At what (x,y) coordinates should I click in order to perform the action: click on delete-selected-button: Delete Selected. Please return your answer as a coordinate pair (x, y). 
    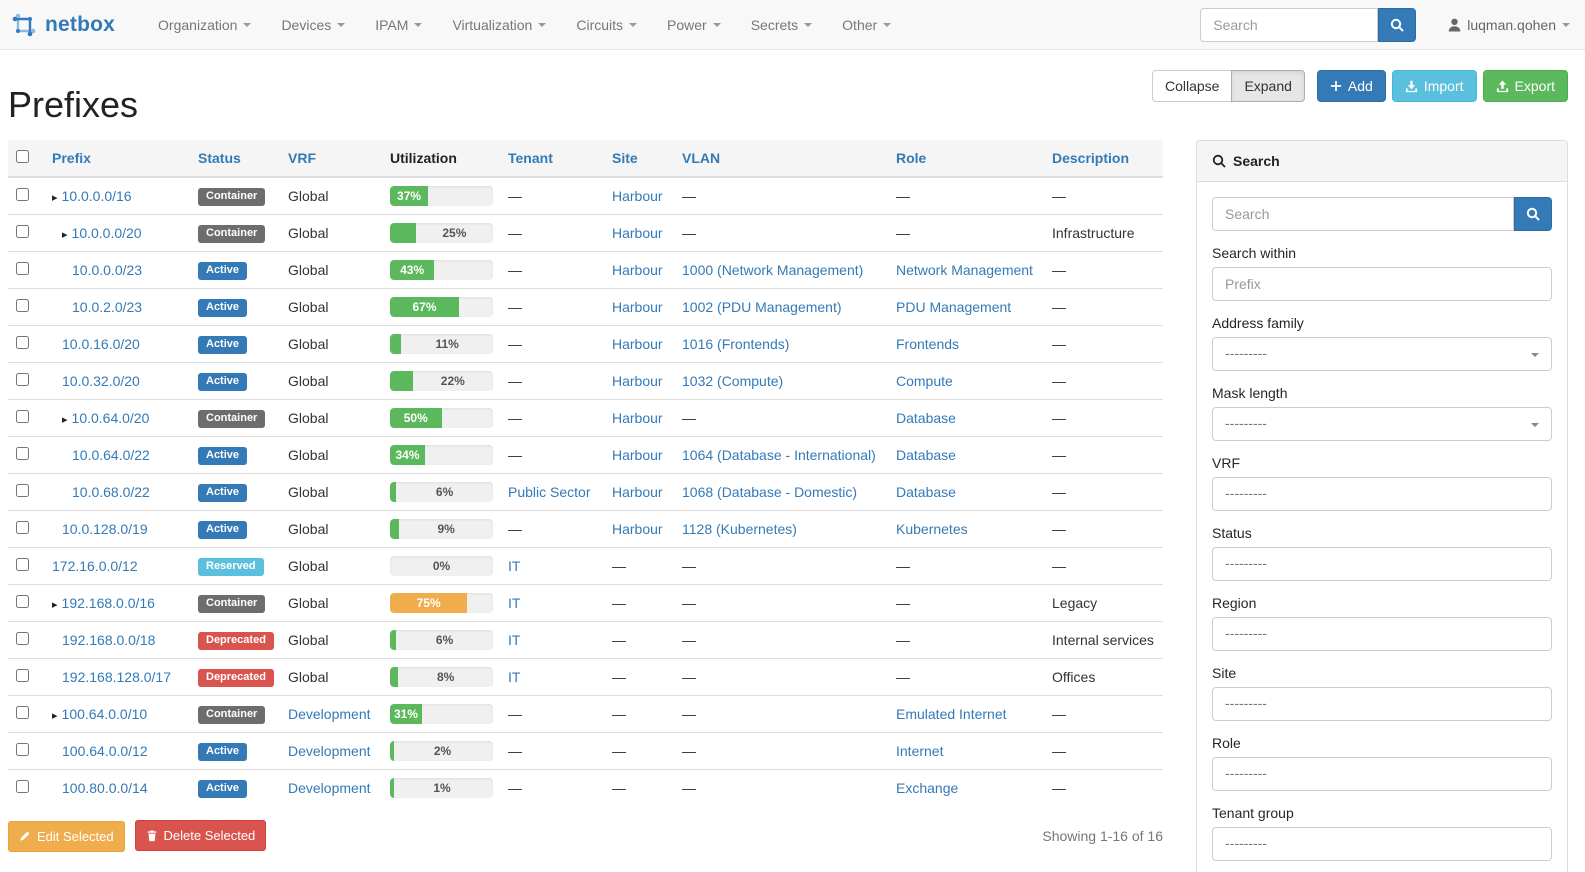
    Looking at the image, I should click on (200, 835).